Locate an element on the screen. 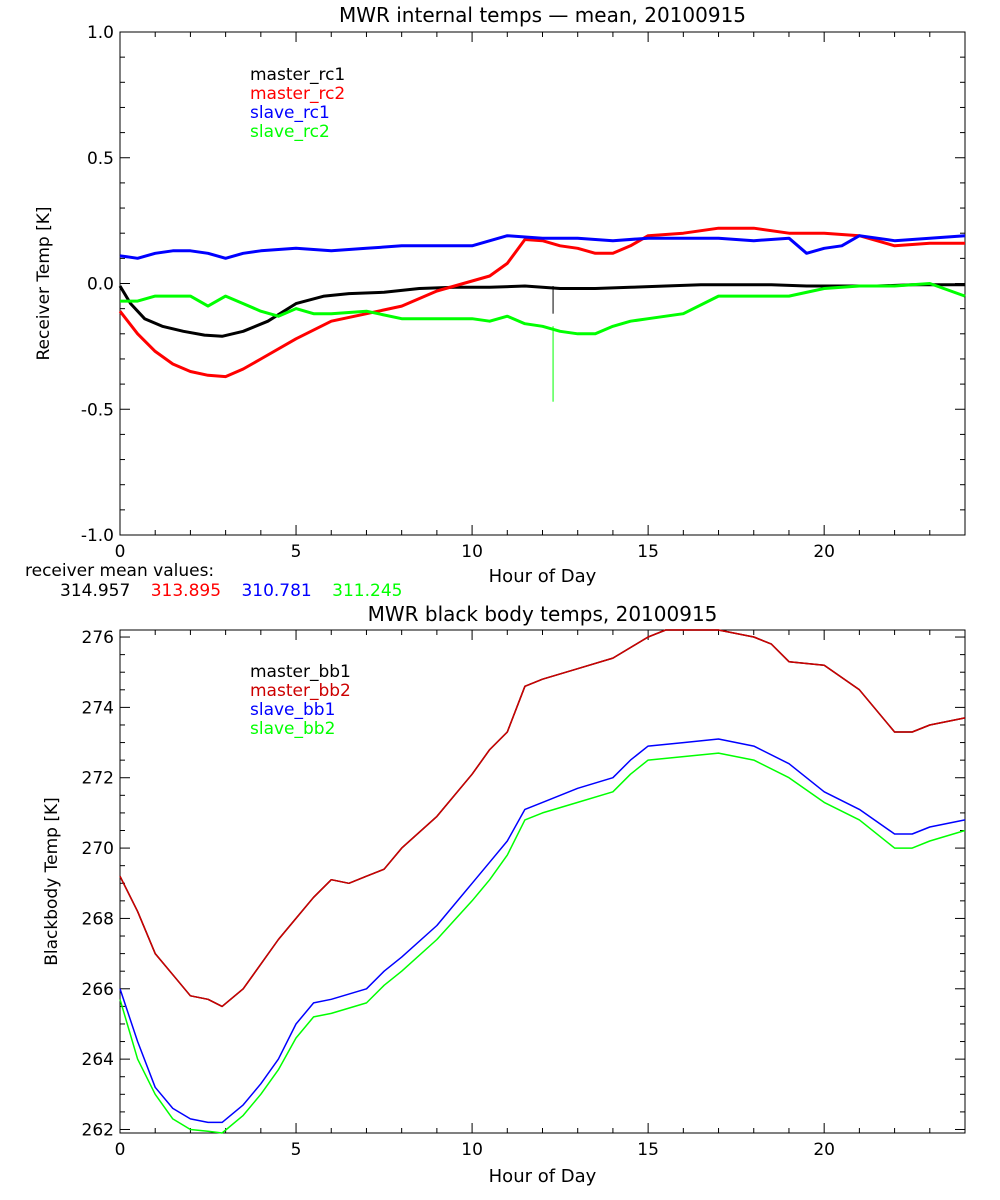 The height and width of the screenshot is (1200, 1000). panel1-x-tick-label: 10 is located at coordinates (472, 552).